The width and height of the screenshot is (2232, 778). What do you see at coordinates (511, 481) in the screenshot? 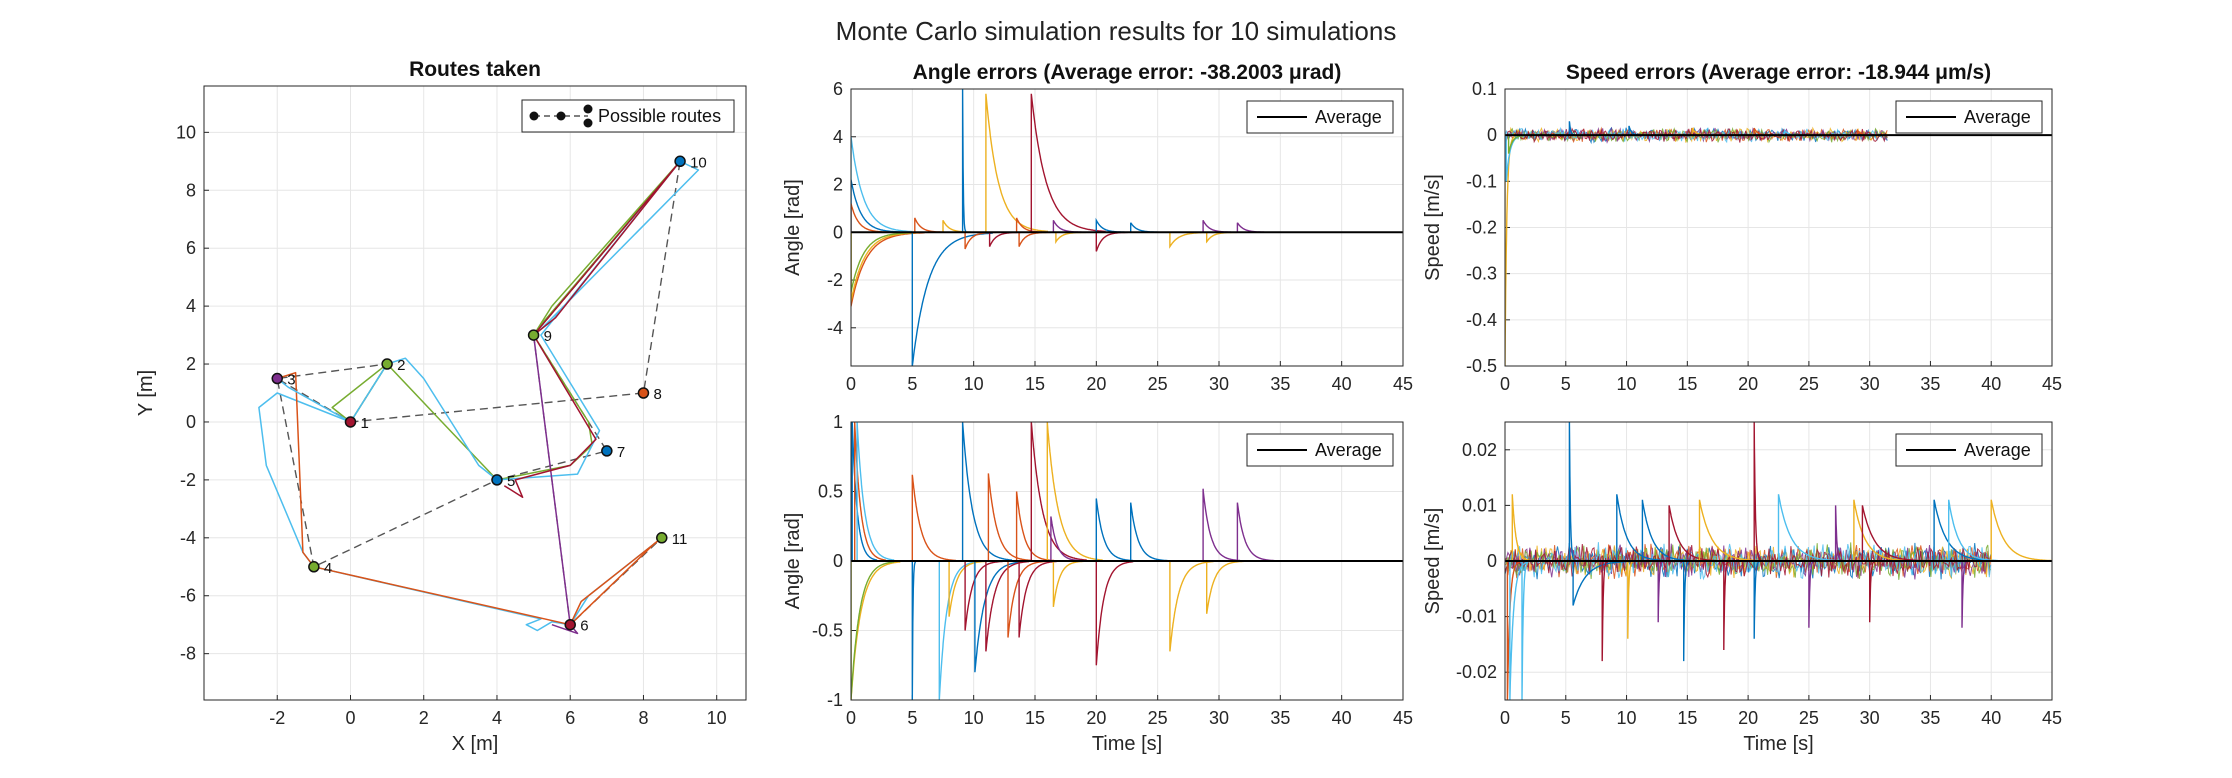
I see `node-label: 5` at bounding box center [511, 481].